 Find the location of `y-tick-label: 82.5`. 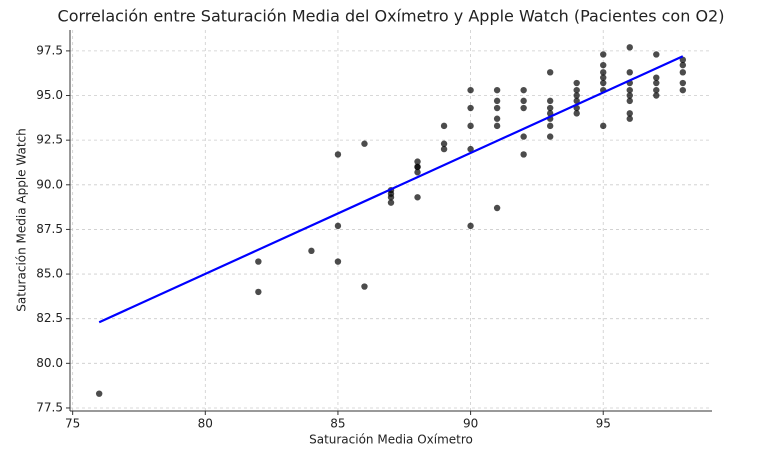

y-tick-label: 82.5 is located at coordinates (49, 318).